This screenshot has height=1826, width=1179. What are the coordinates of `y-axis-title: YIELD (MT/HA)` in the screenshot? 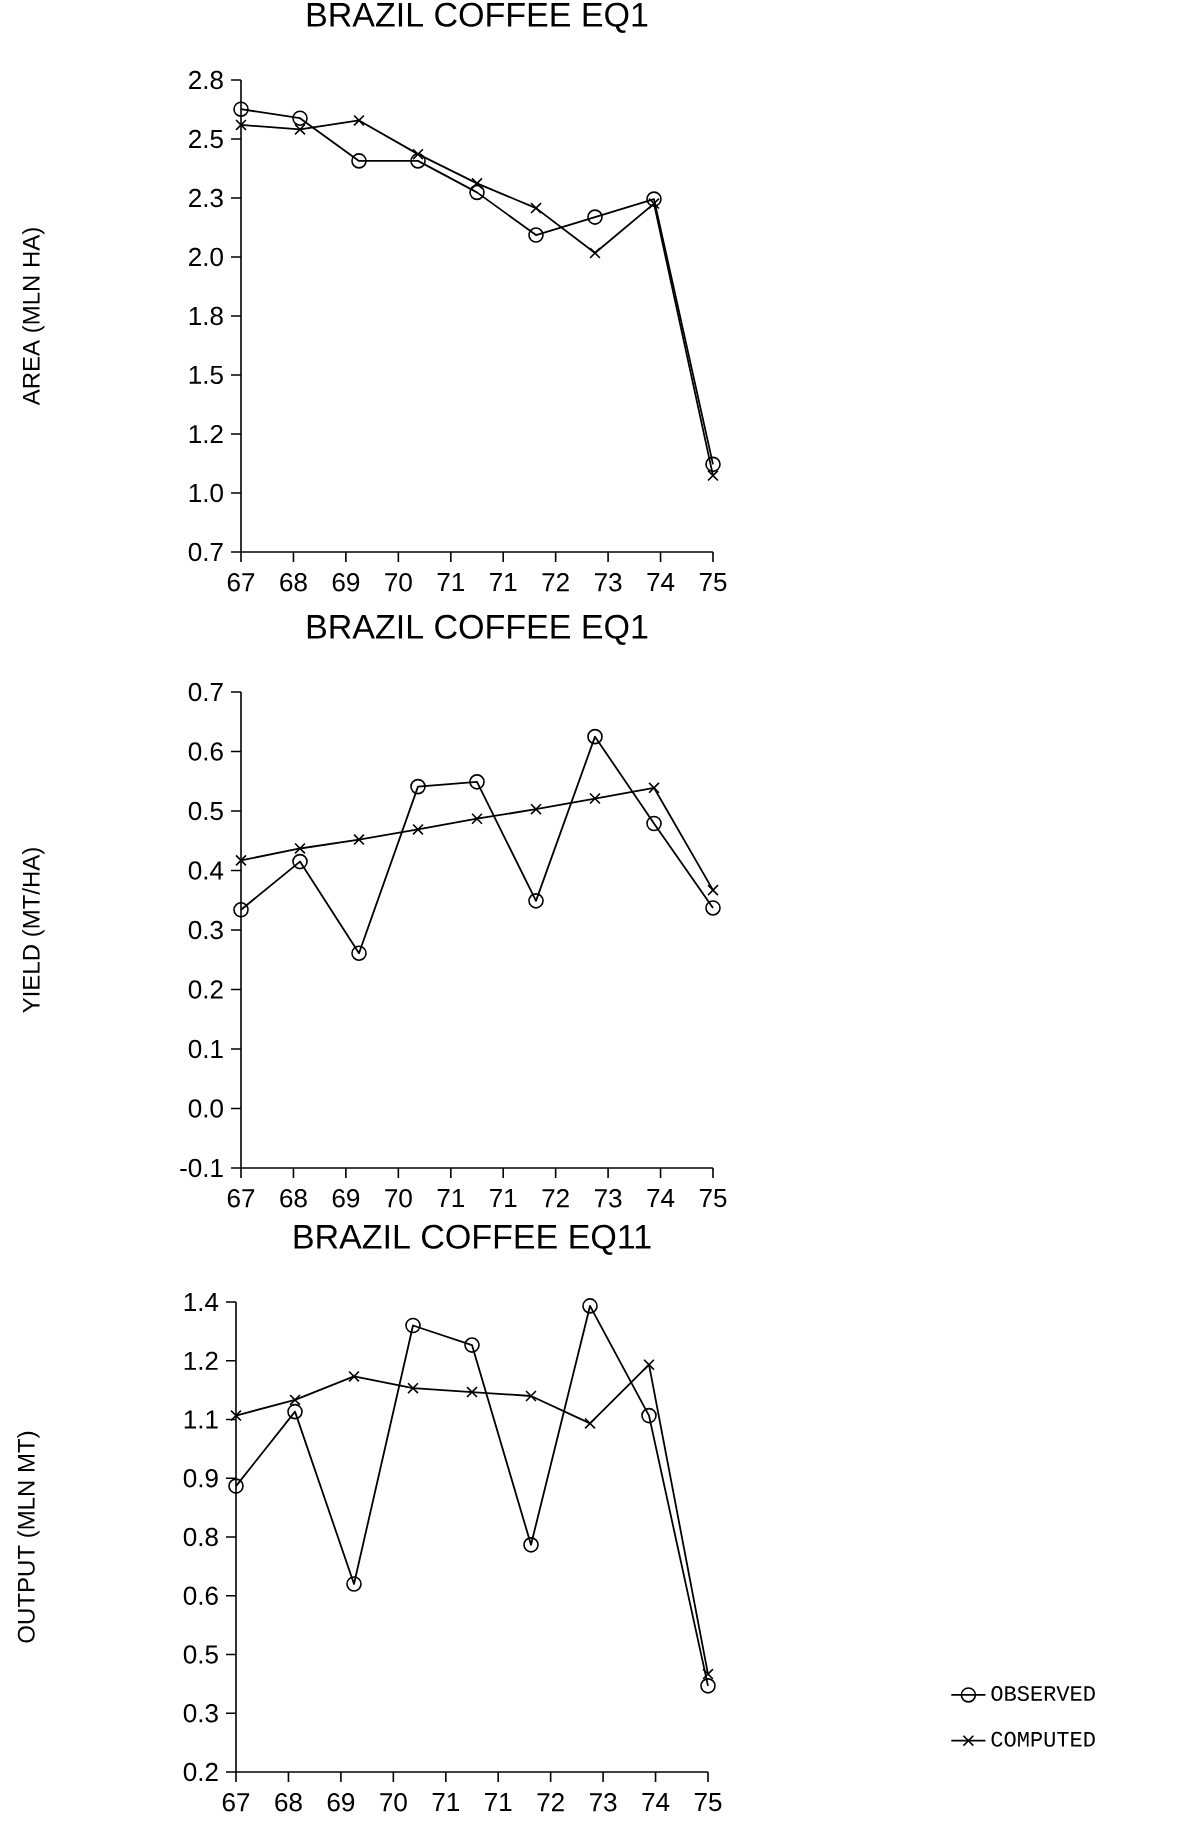 It's located at (33, 930).